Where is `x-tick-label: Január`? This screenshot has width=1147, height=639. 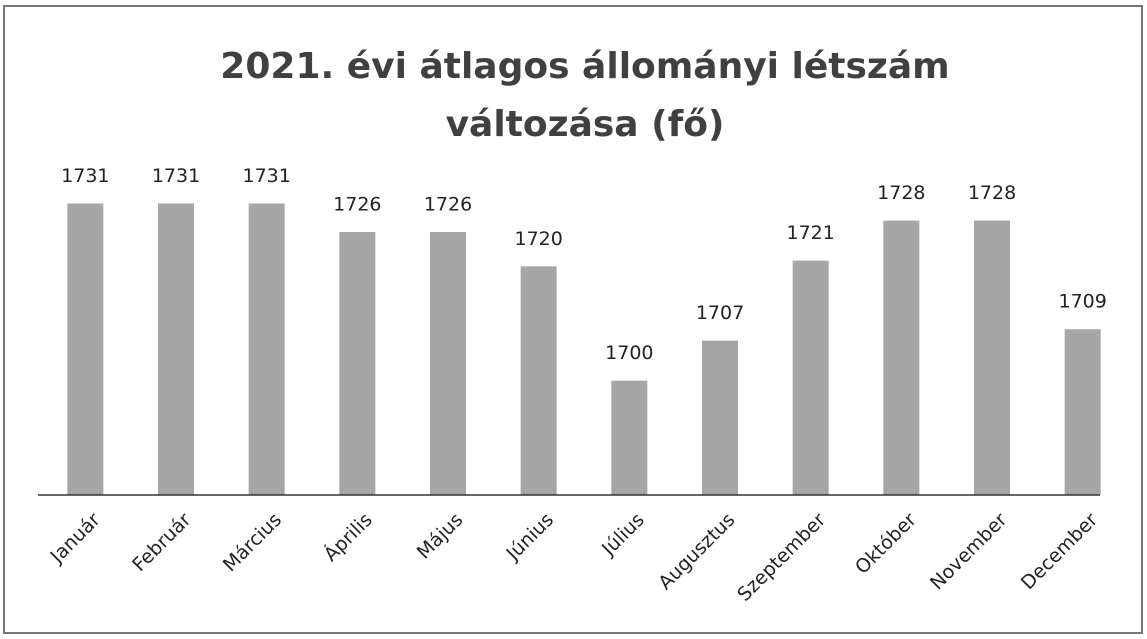
x-tick-label: Január is located at coordinates (75, 538).